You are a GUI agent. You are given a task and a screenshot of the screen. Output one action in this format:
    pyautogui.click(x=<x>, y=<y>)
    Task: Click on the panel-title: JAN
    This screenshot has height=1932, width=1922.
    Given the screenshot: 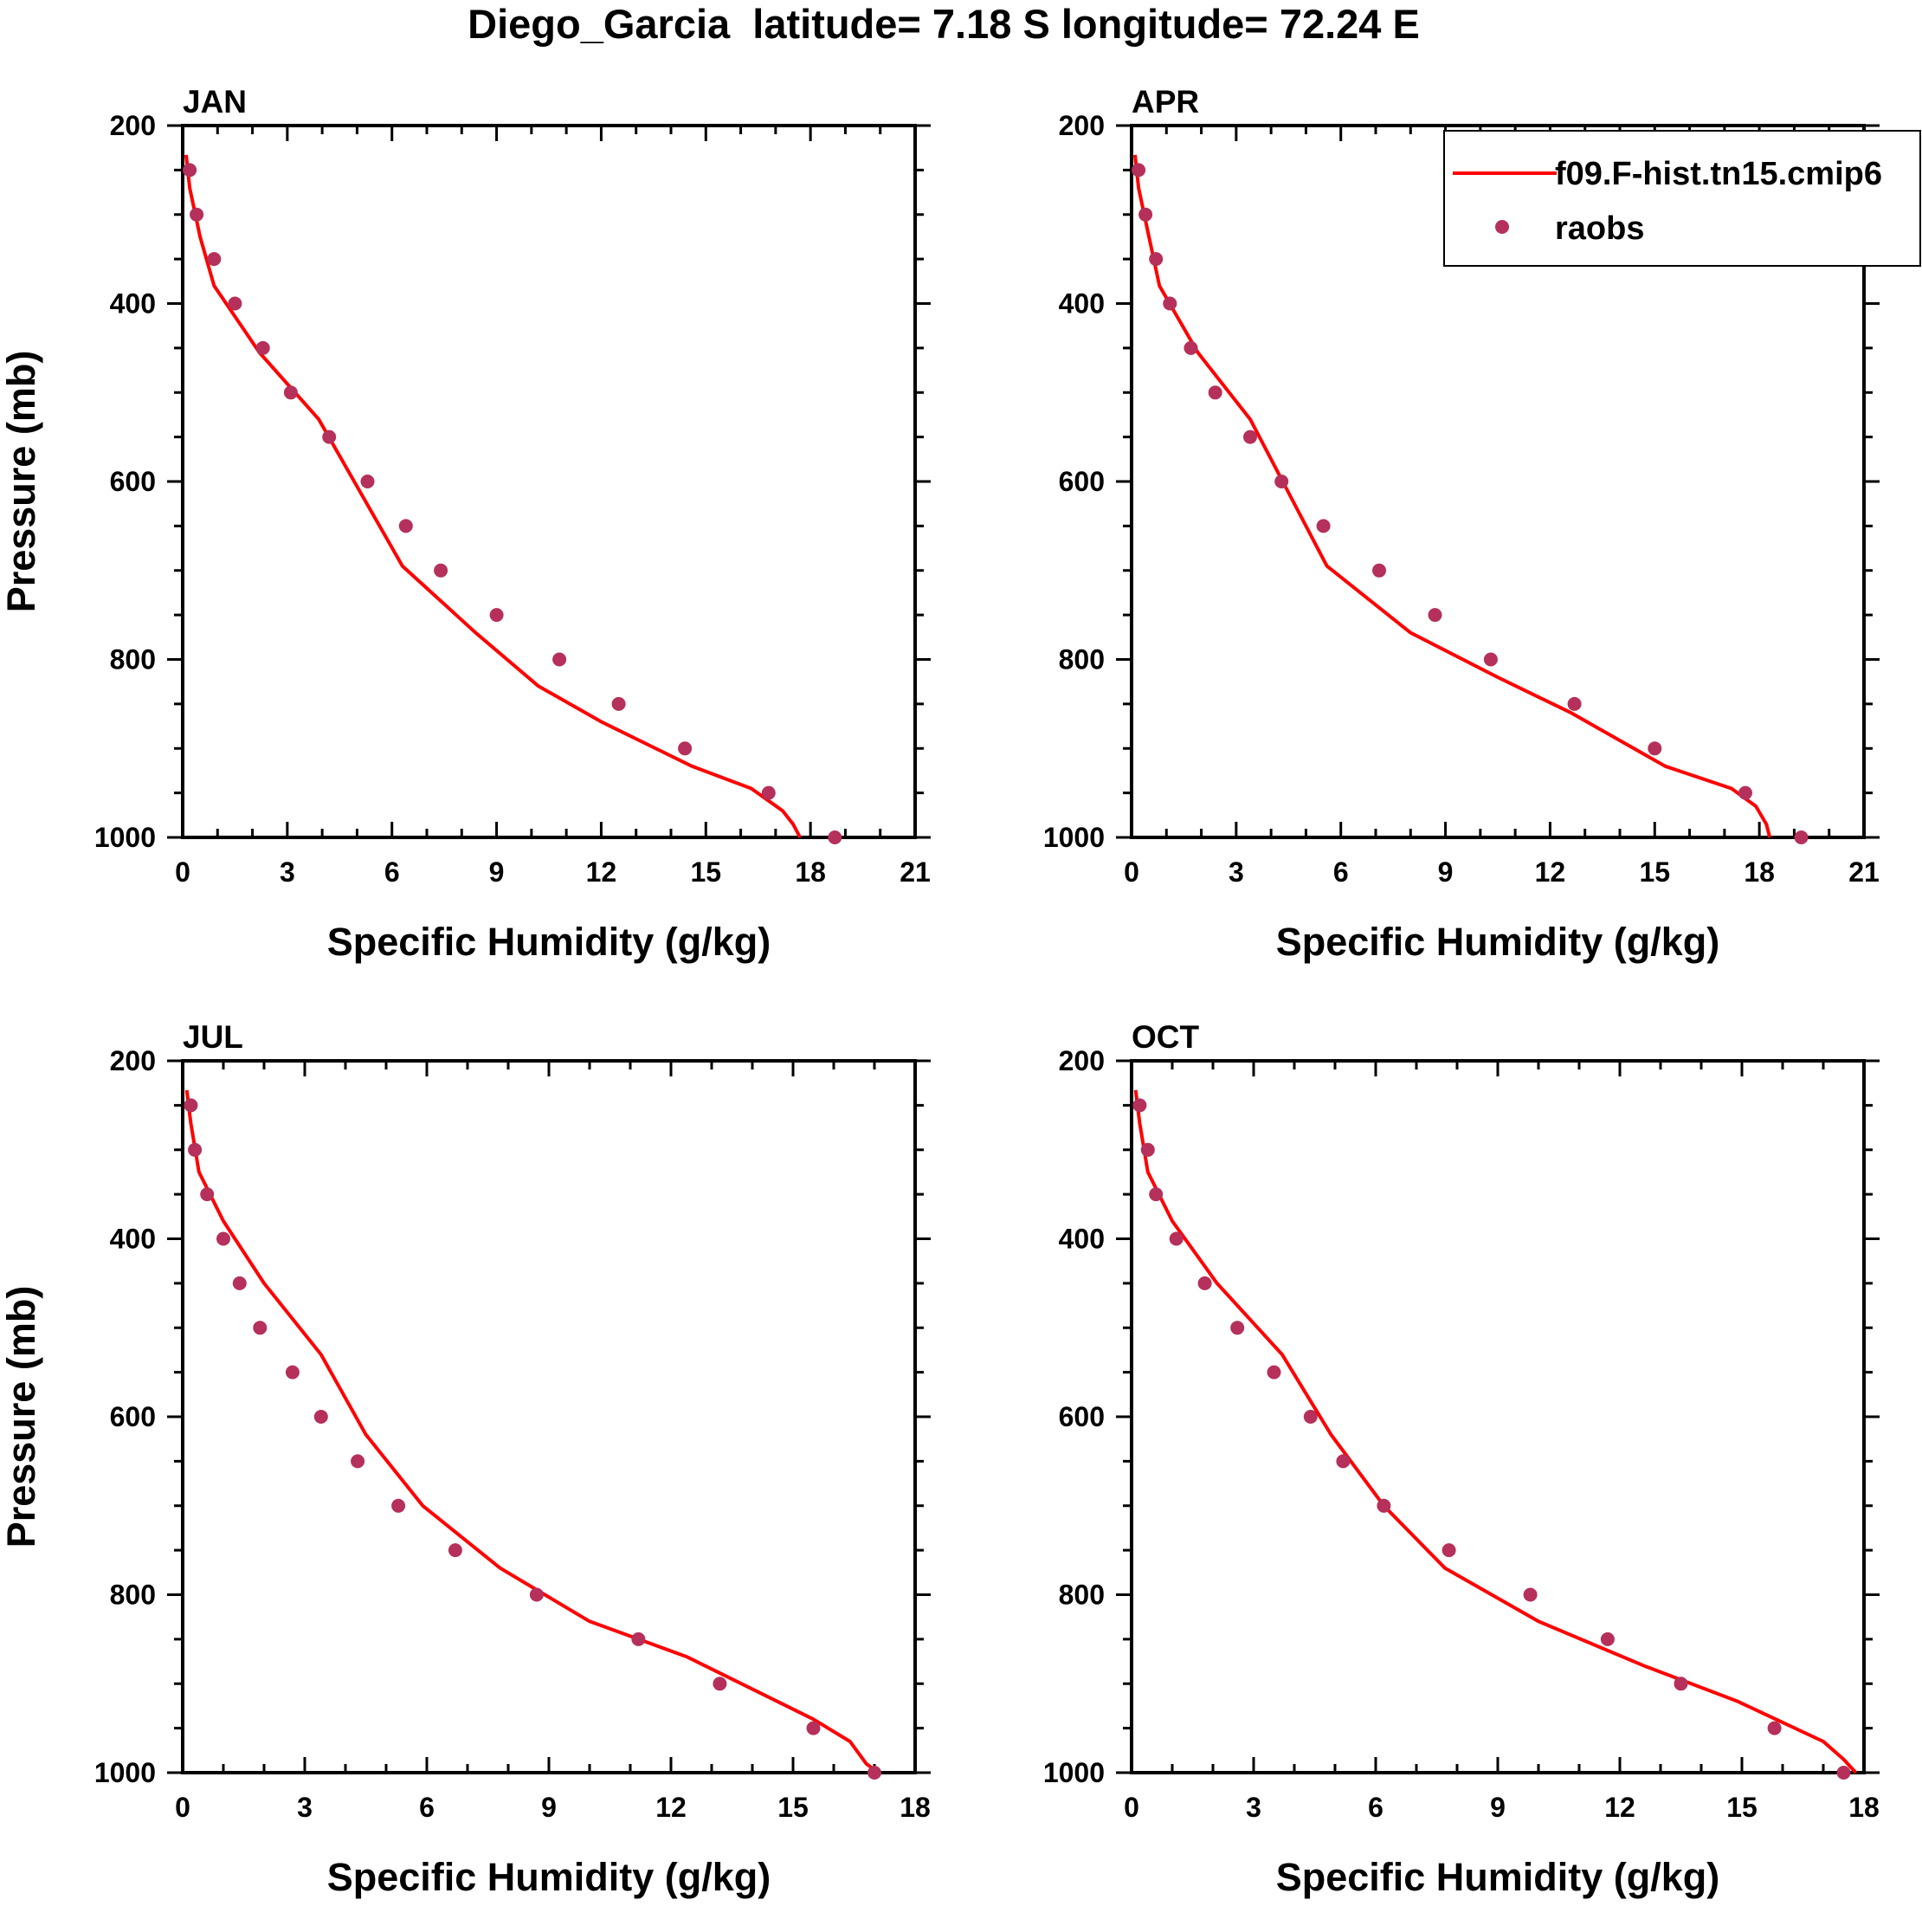 What is the action you would take?
    pyautogui.click(x=215, y=102)
    